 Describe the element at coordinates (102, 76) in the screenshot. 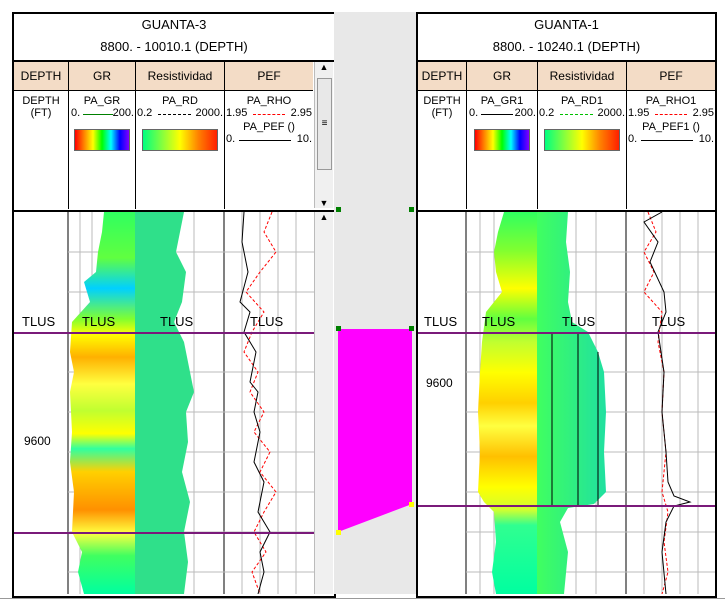

I see `left-track-gr-header: GR` at that location.